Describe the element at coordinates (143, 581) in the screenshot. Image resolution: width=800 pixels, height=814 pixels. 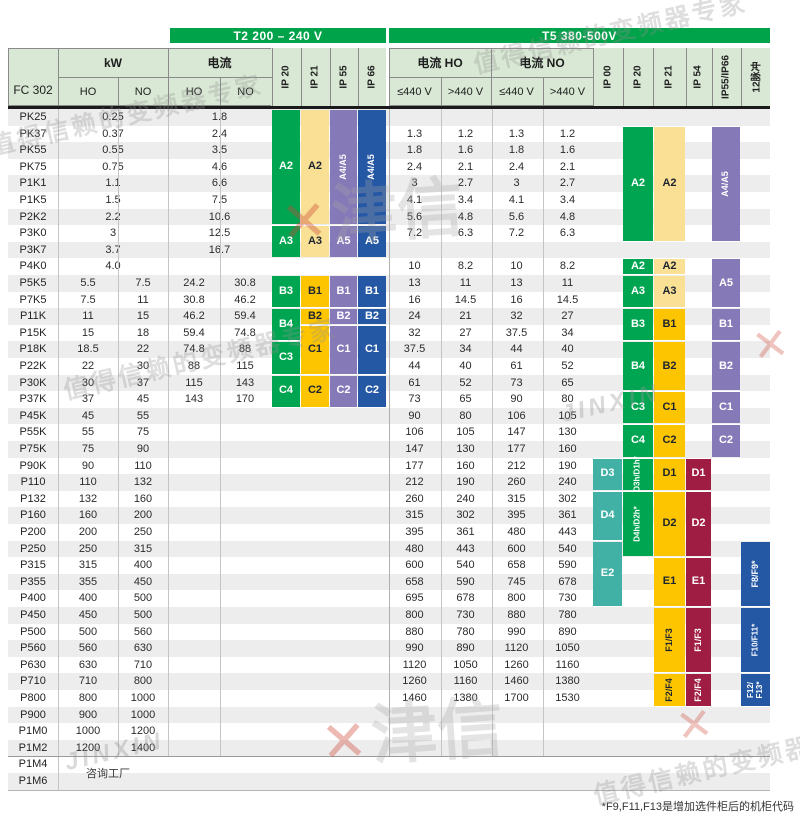
I see `kw-no-value: 450` at that location.